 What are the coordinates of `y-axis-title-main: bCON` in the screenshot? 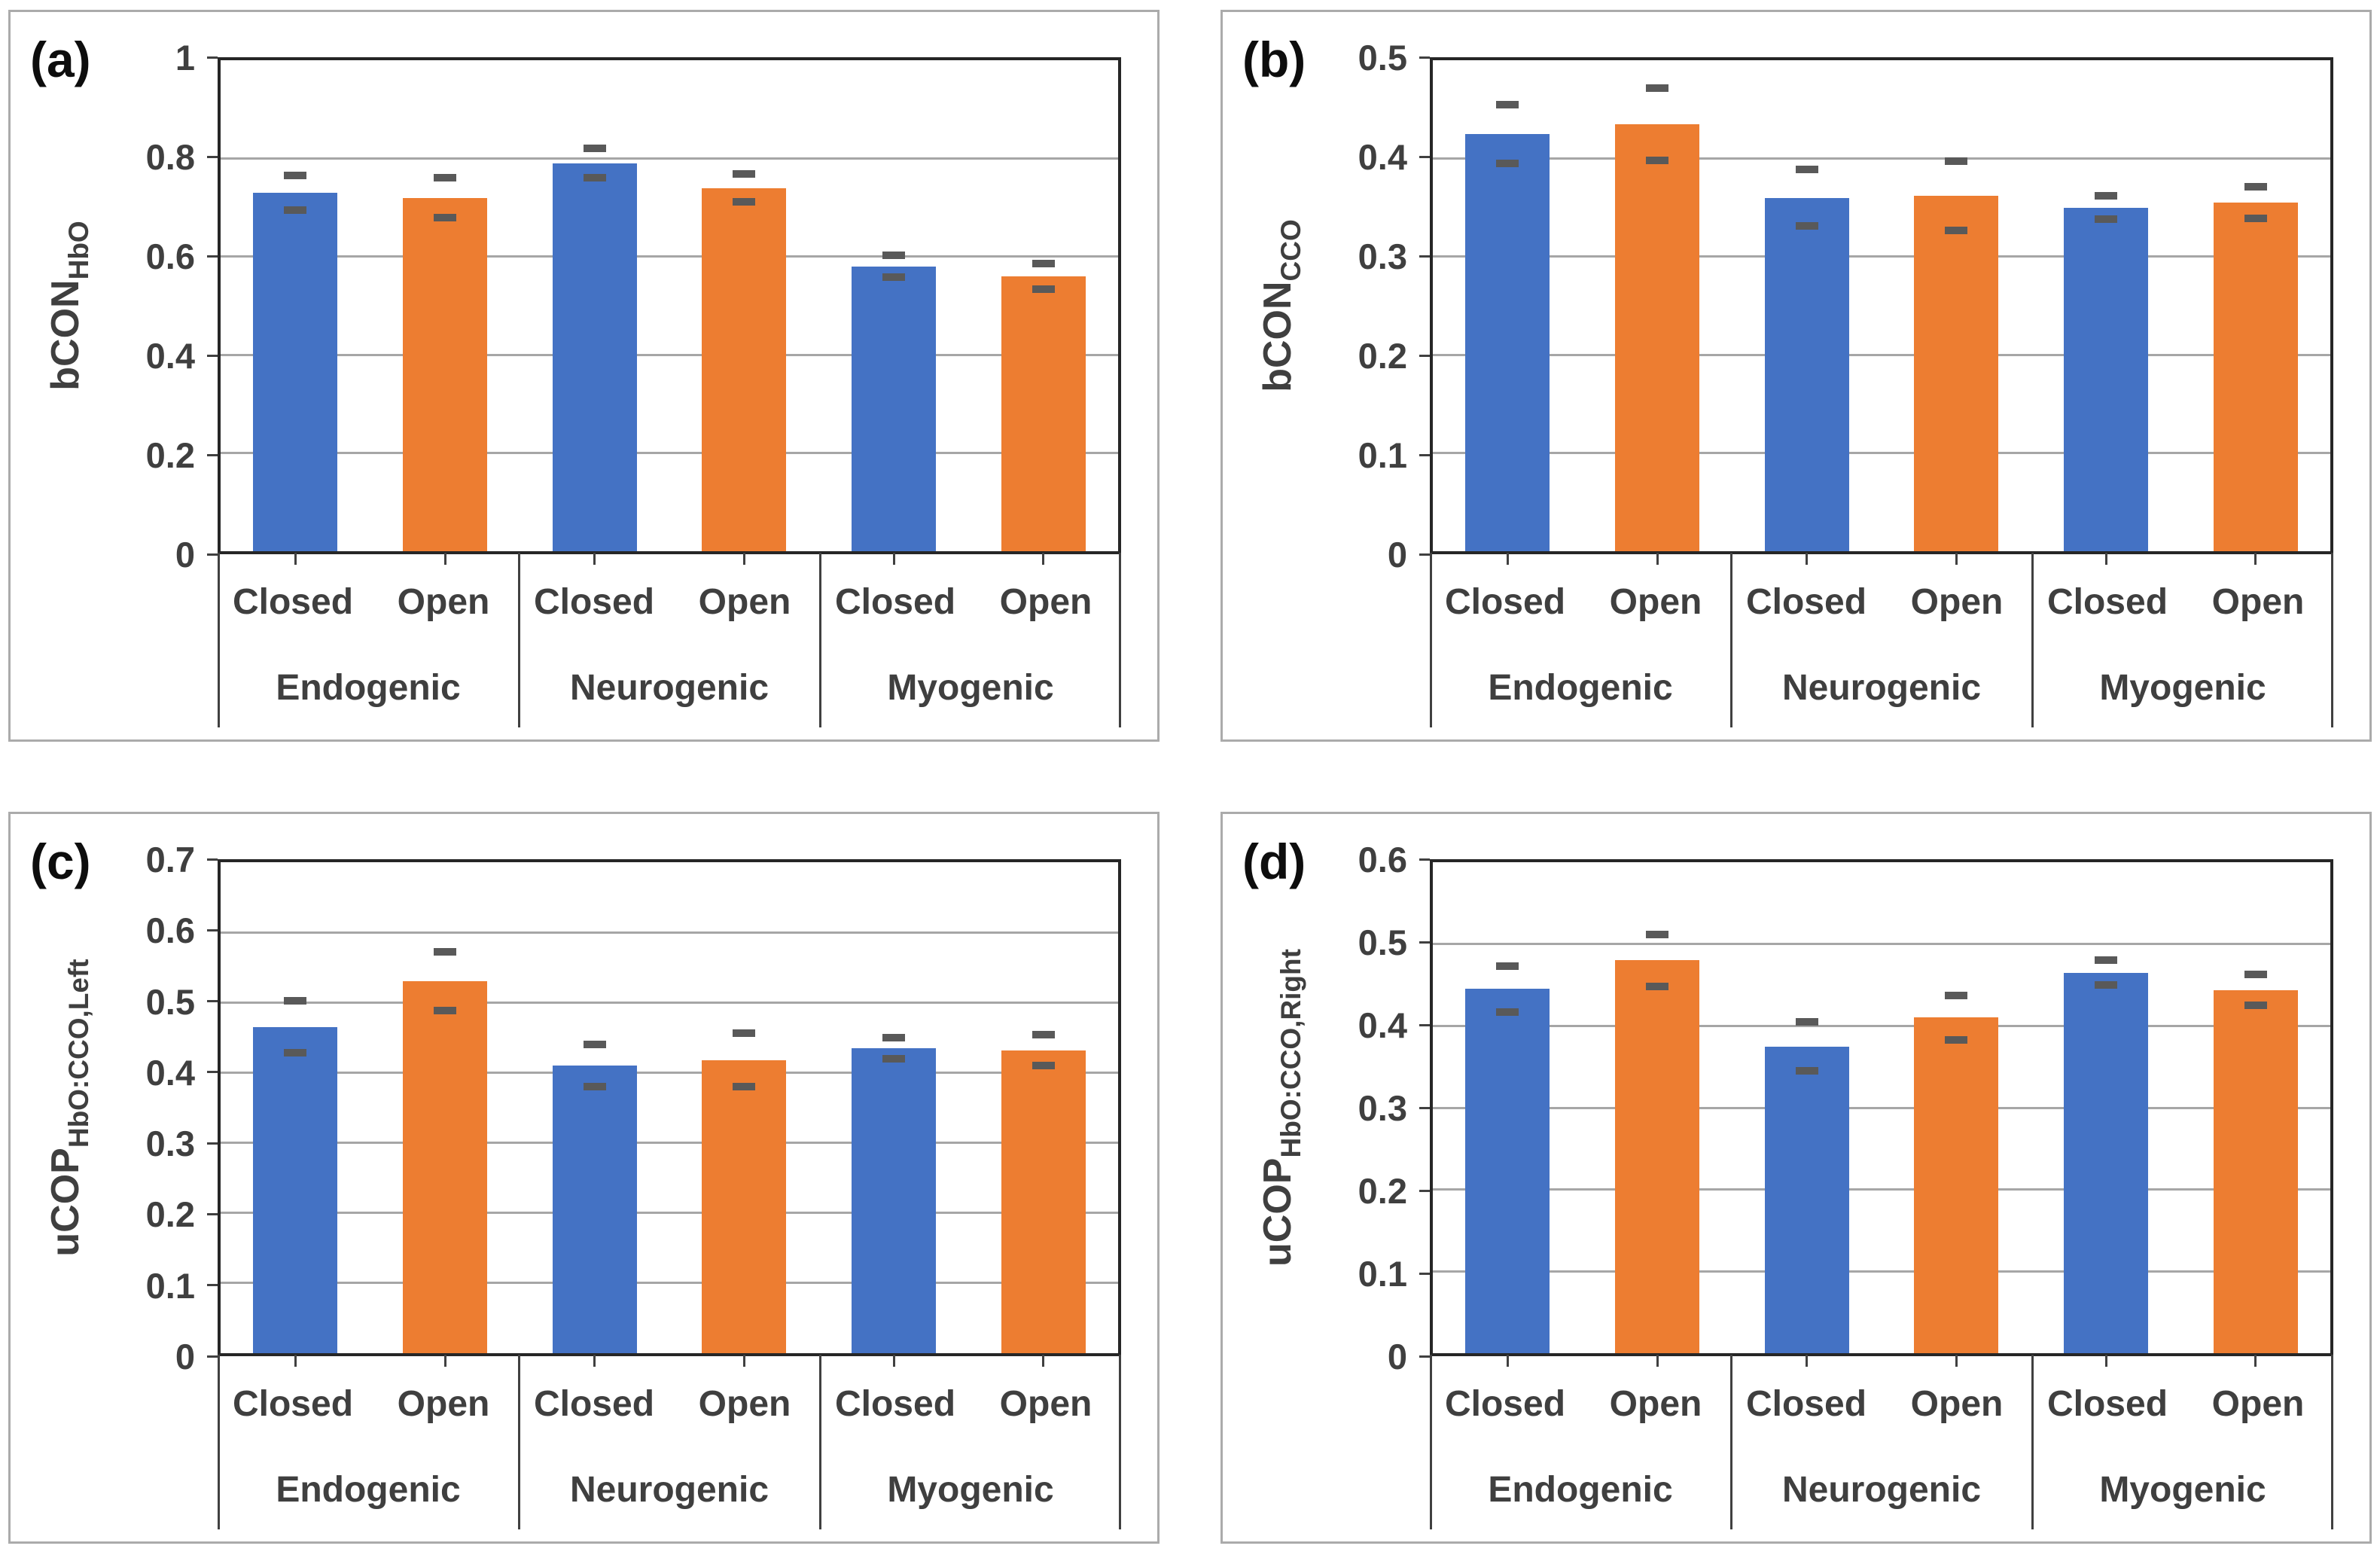 It's located at (1278, 336).